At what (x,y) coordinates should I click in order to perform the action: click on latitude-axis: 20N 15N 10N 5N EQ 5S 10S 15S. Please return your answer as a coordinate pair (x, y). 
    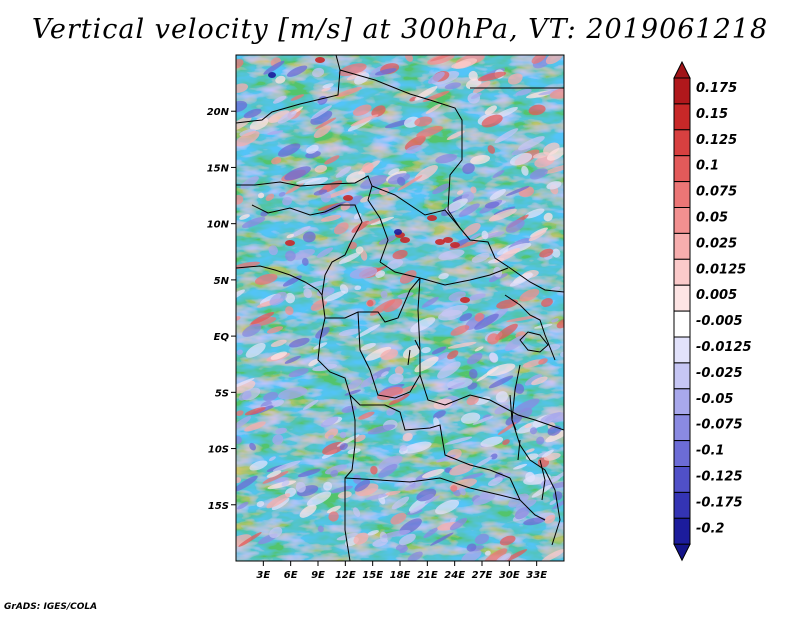
    Looking at the image, I should click on (221, 309).